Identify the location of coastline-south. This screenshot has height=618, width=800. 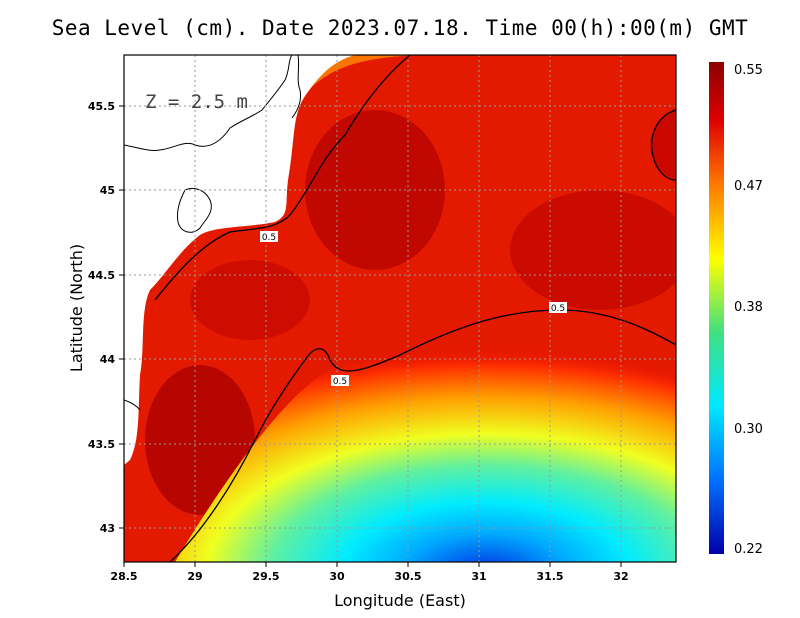
(132, 405).